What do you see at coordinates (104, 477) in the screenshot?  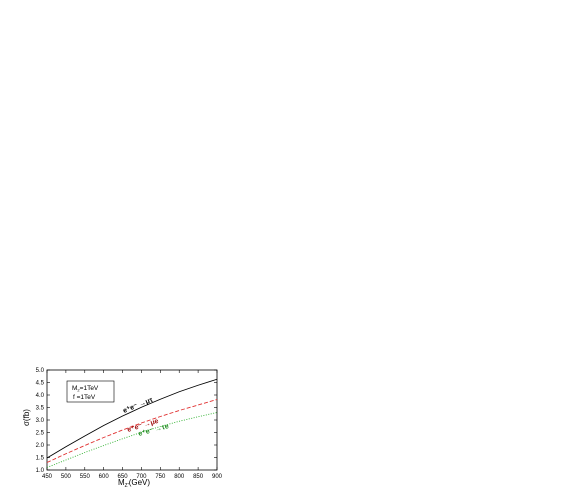 I see `x-tick-label: 600` at bounding box center [104, 477].